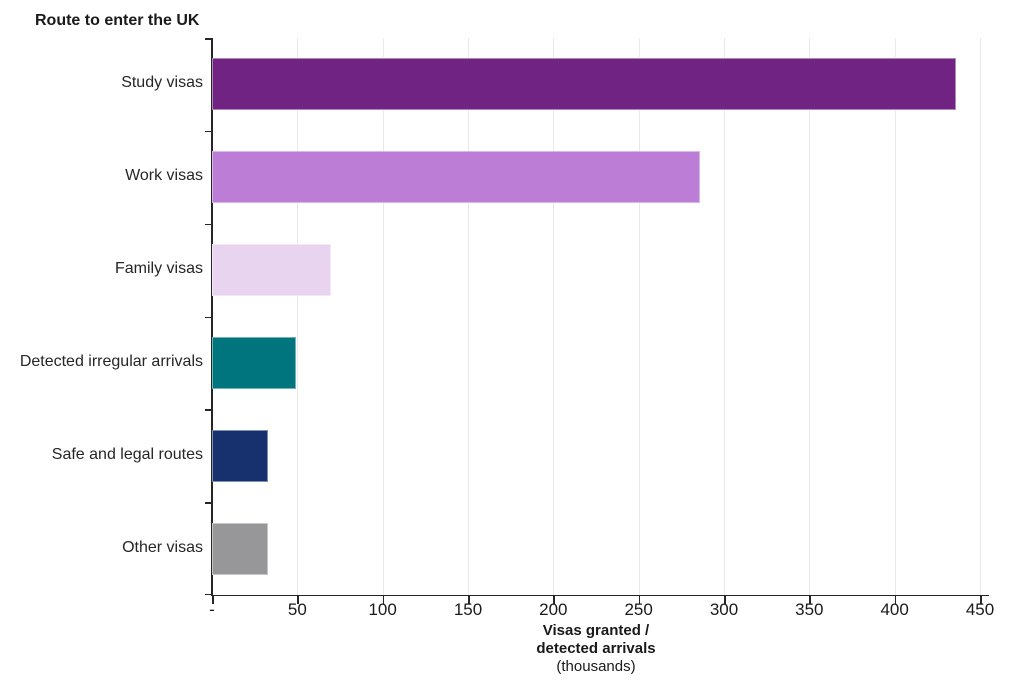 This screenshot has width=1024, height=684. I want to click on x-tick-label-450: 450, so click(980, 609).